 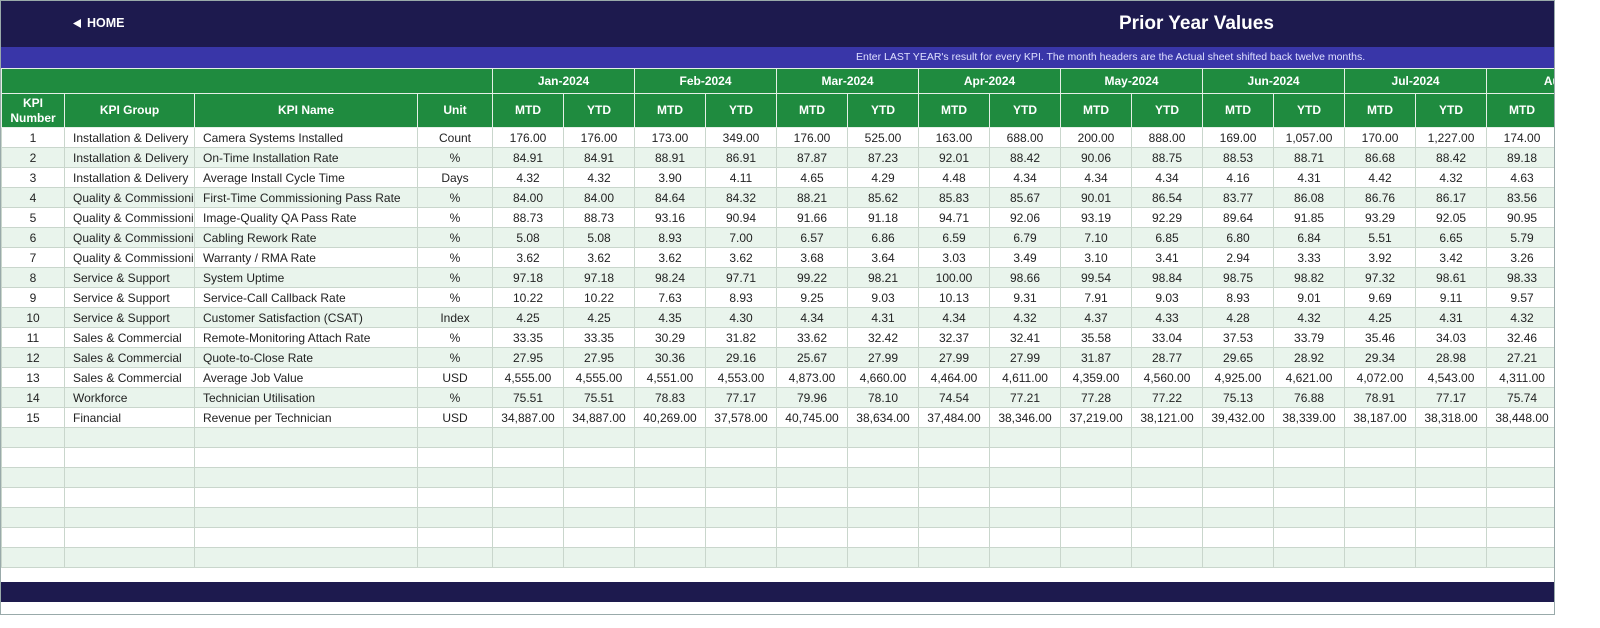 I want to click on kpi-name: First-Time Commissioning Pass Rate, so click(x=306, y=197).